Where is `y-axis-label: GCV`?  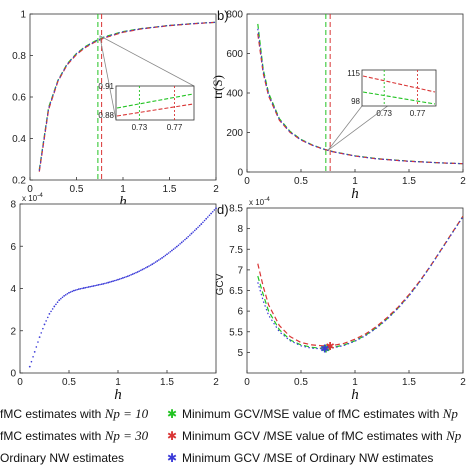 y-axis-label: GCV is located at coordinates (220, 284).